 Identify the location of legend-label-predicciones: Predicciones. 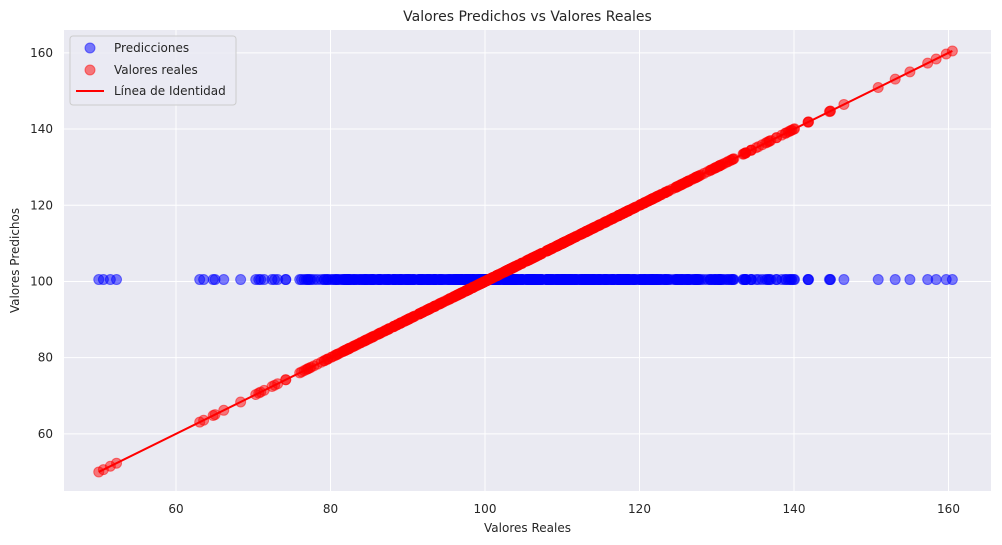
(151, 48).